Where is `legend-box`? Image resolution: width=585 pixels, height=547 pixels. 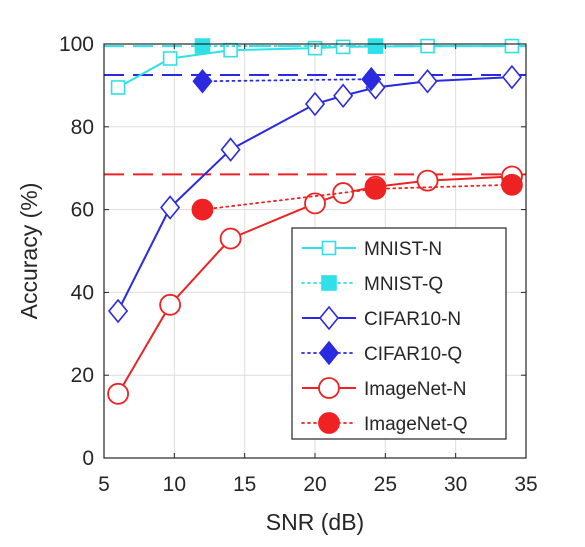
legend-box is located at coordinates (399, 333).